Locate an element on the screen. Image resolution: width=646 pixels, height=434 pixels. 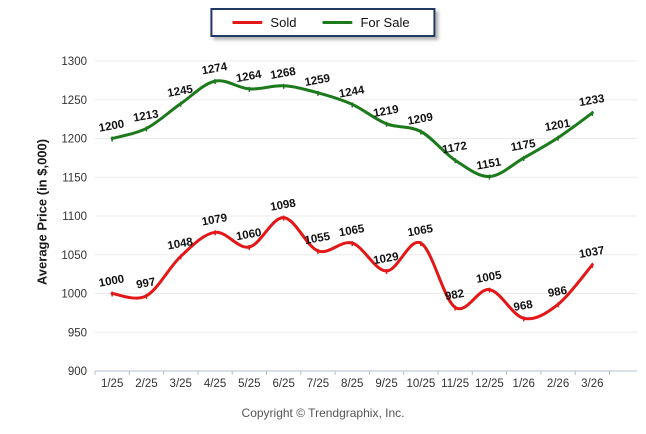
svg-text: 1172 is located at coordinates (454, 148).